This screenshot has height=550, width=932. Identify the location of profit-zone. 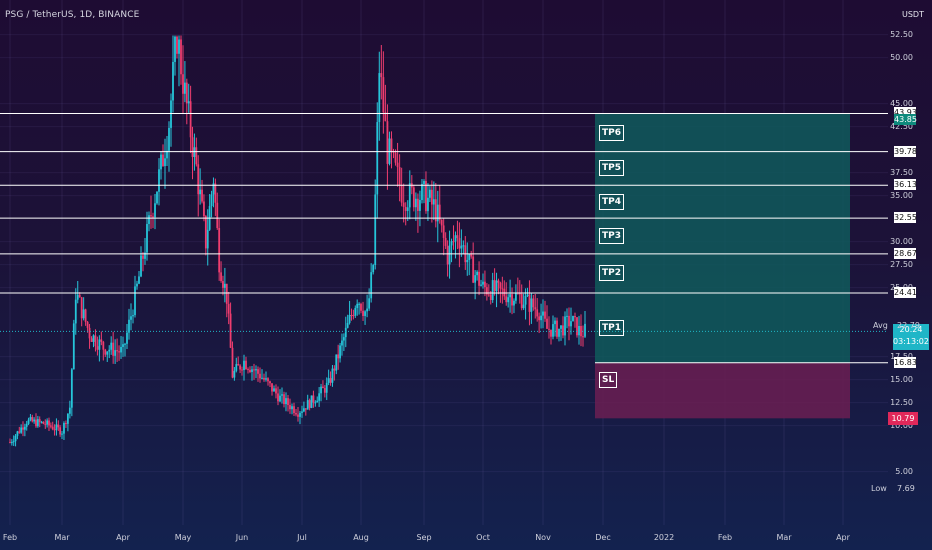
(722, 238).